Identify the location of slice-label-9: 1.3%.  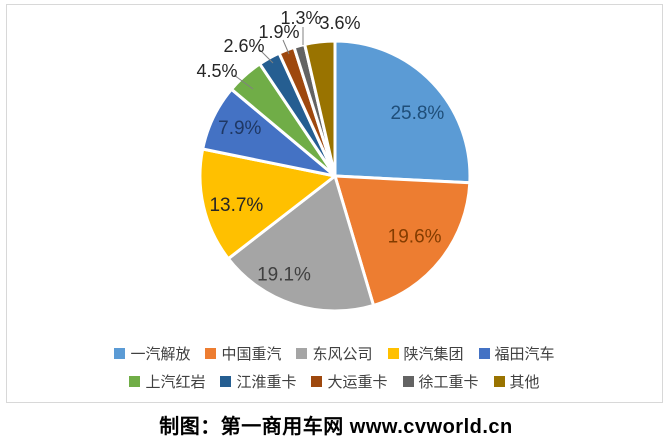
(300, 18).